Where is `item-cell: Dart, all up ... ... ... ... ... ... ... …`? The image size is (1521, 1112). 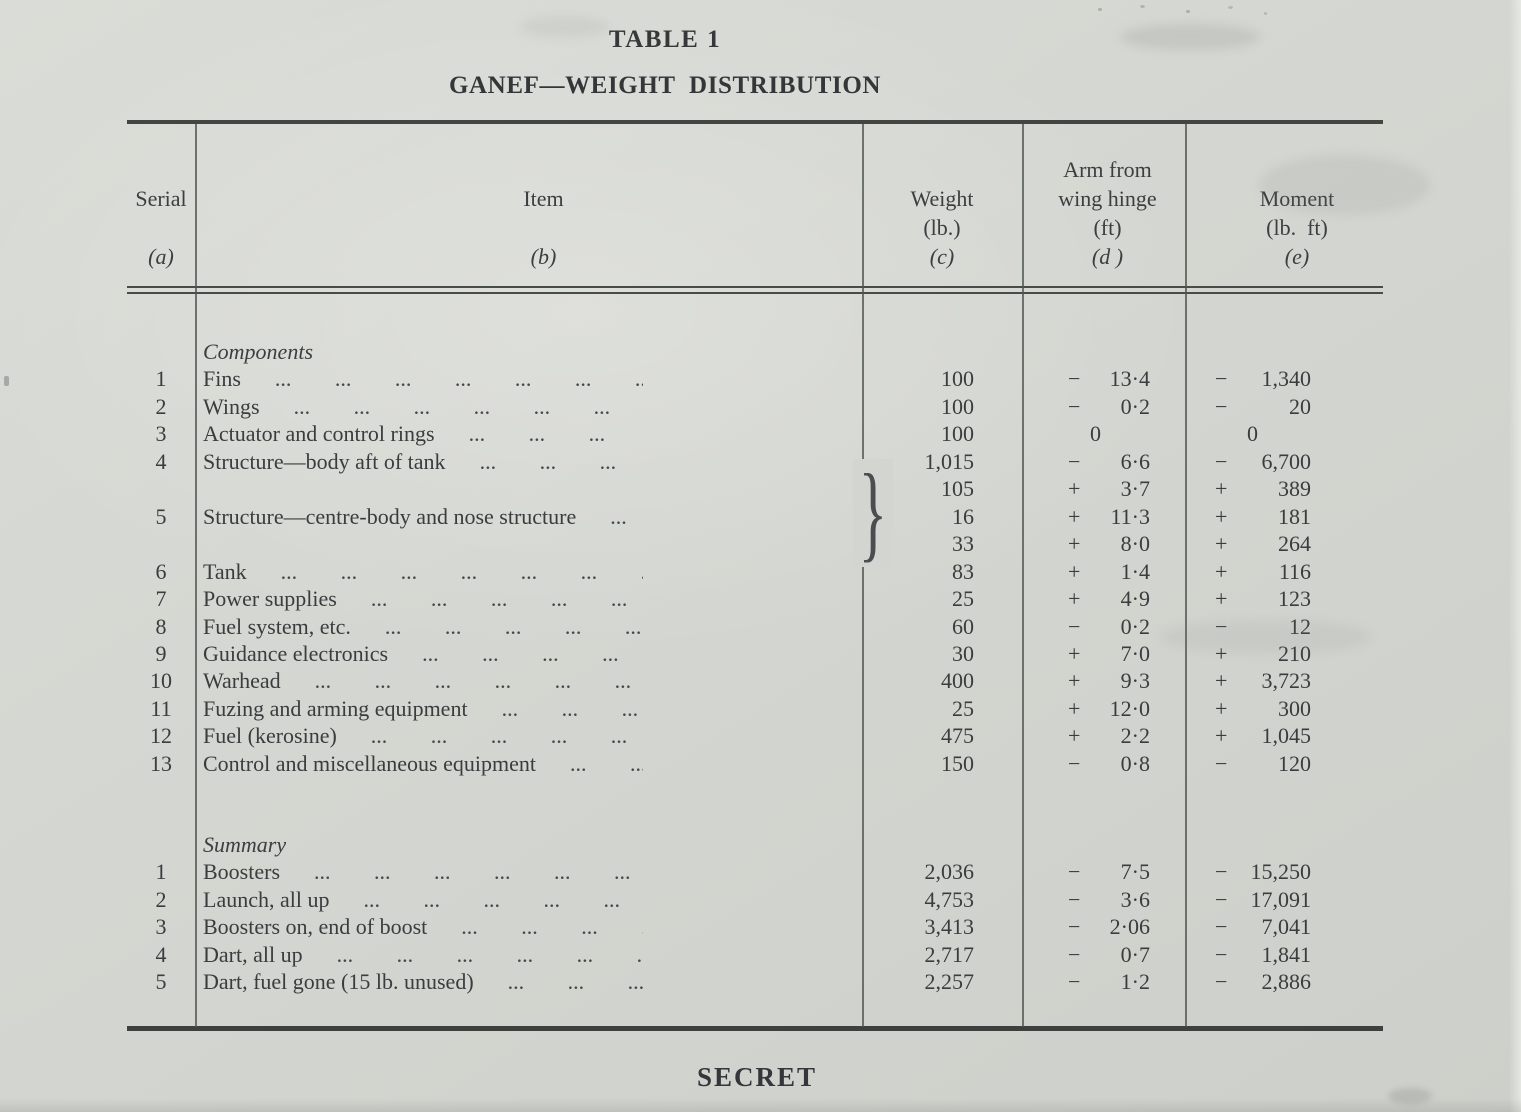 item-cell: Dart, all up ... ... ... ... ... ... ... … is located at coordinates (528, 955).